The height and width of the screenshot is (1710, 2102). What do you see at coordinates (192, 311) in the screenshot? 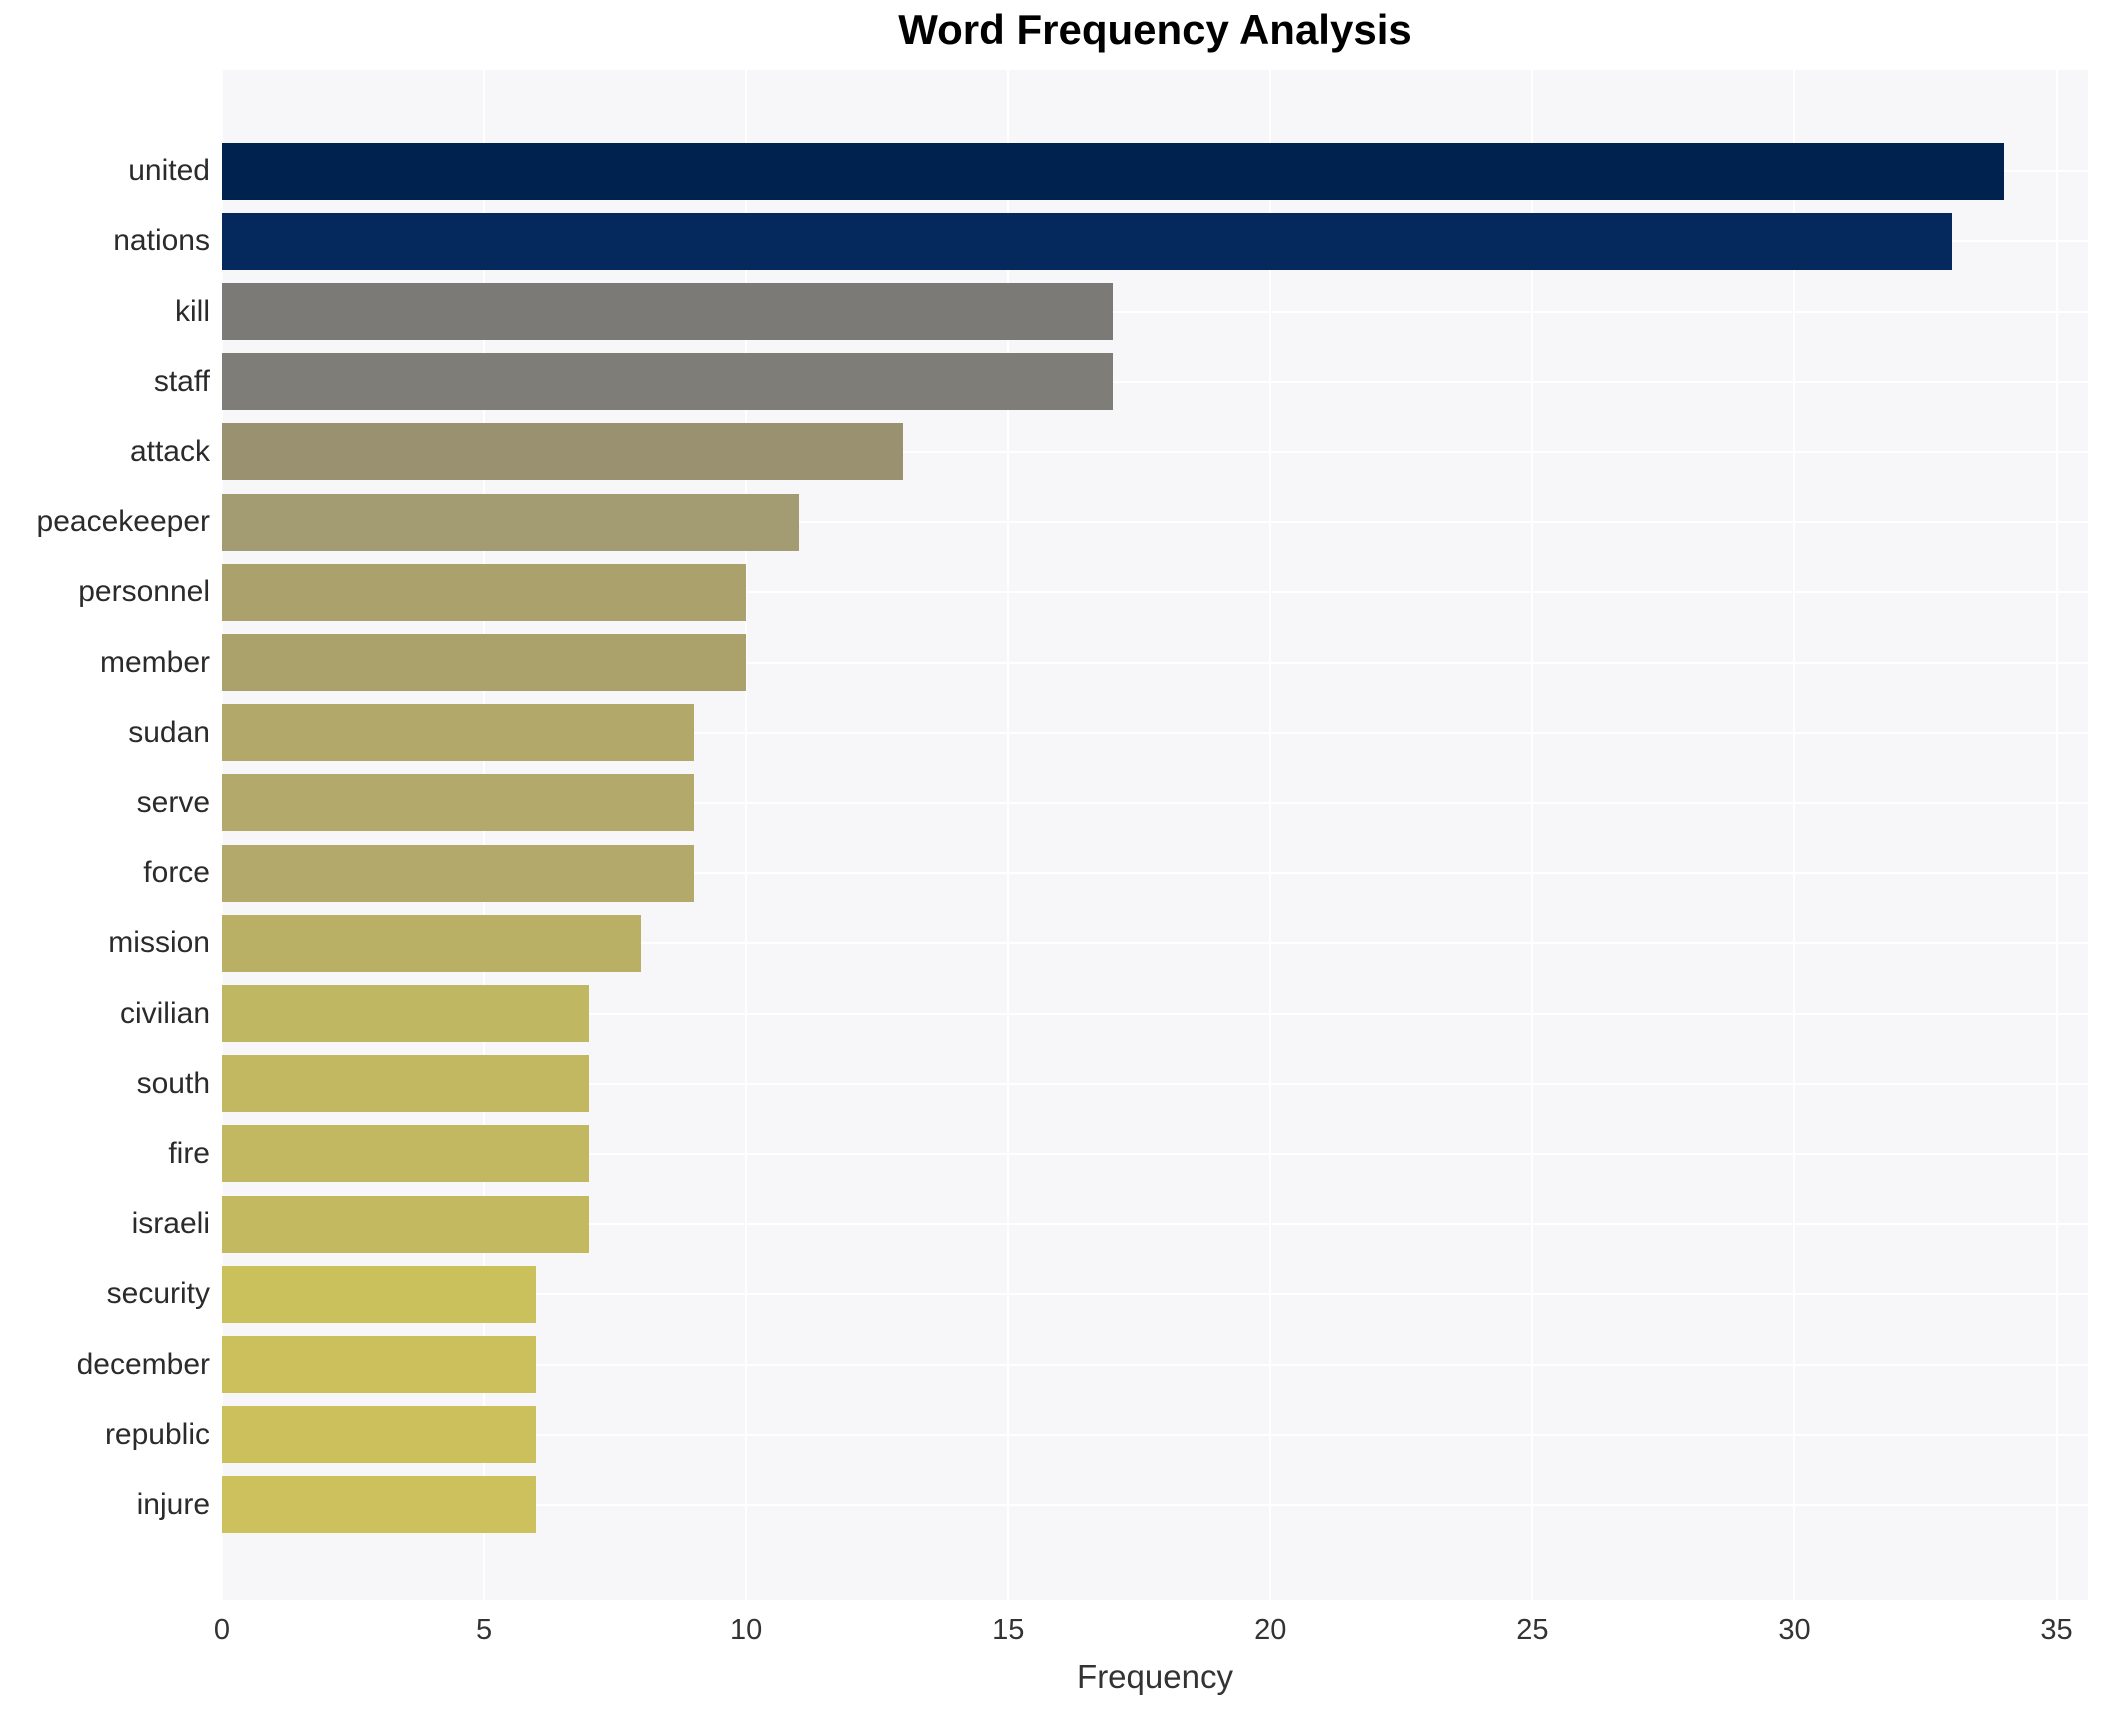
I see `y-tick-label: kill` at bounding box center [192, 311].